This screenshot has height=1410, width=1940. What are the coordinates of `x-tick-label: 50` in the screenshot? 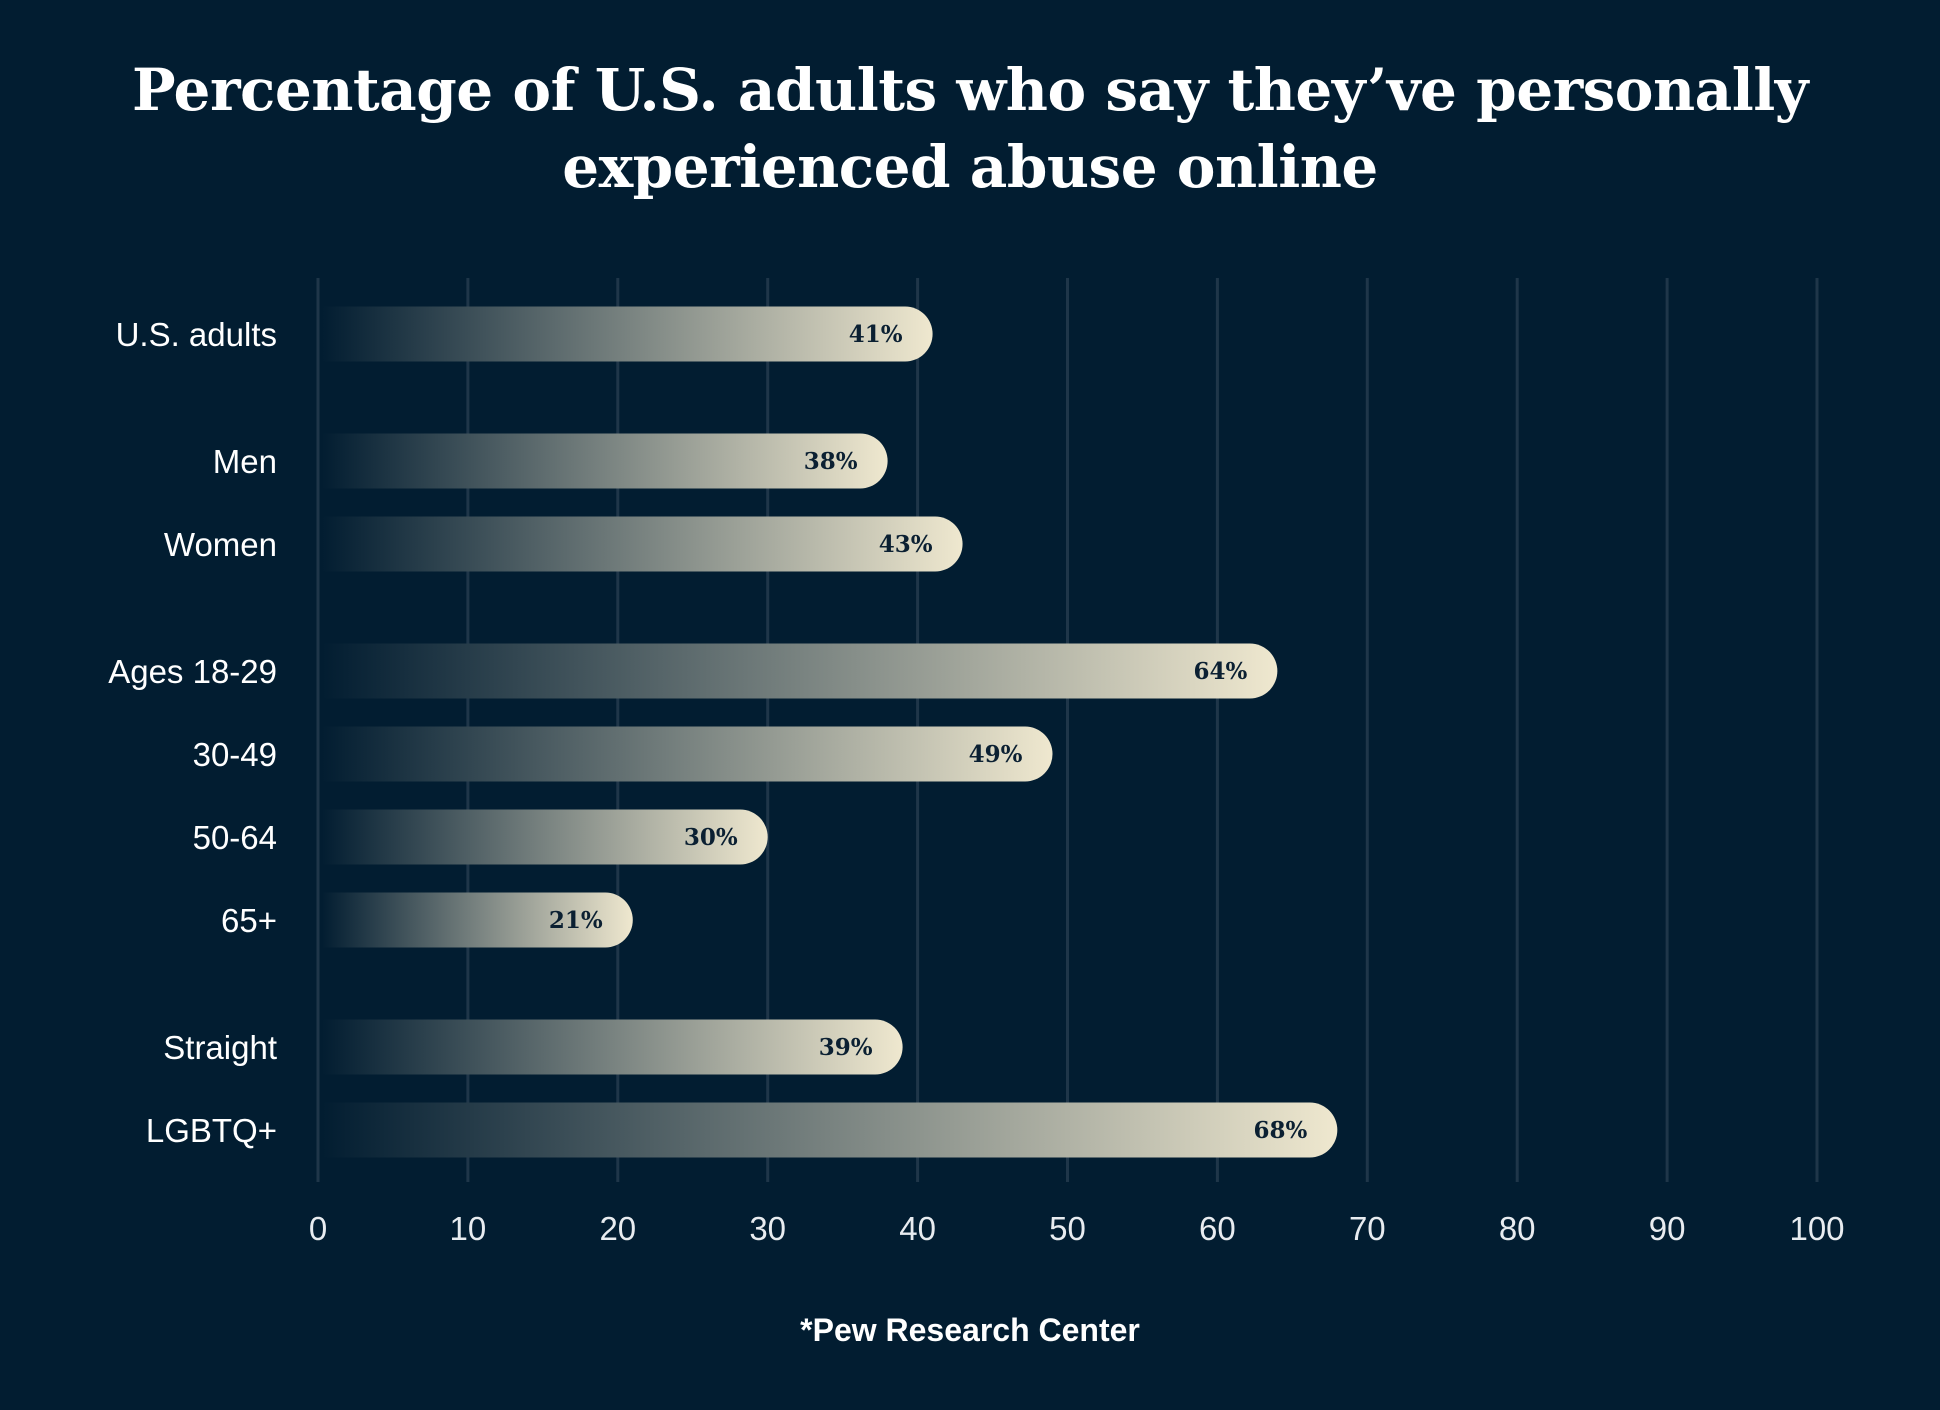 It's located at (1067, 1228).